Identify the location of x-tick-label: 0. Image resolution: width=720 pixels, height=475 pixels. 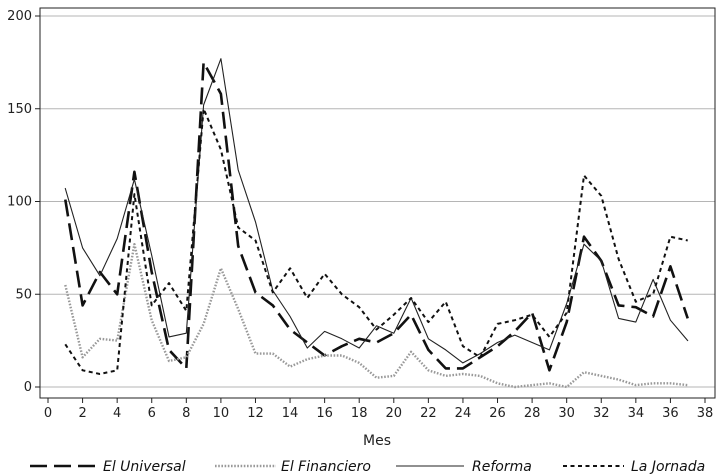
(48, 413).